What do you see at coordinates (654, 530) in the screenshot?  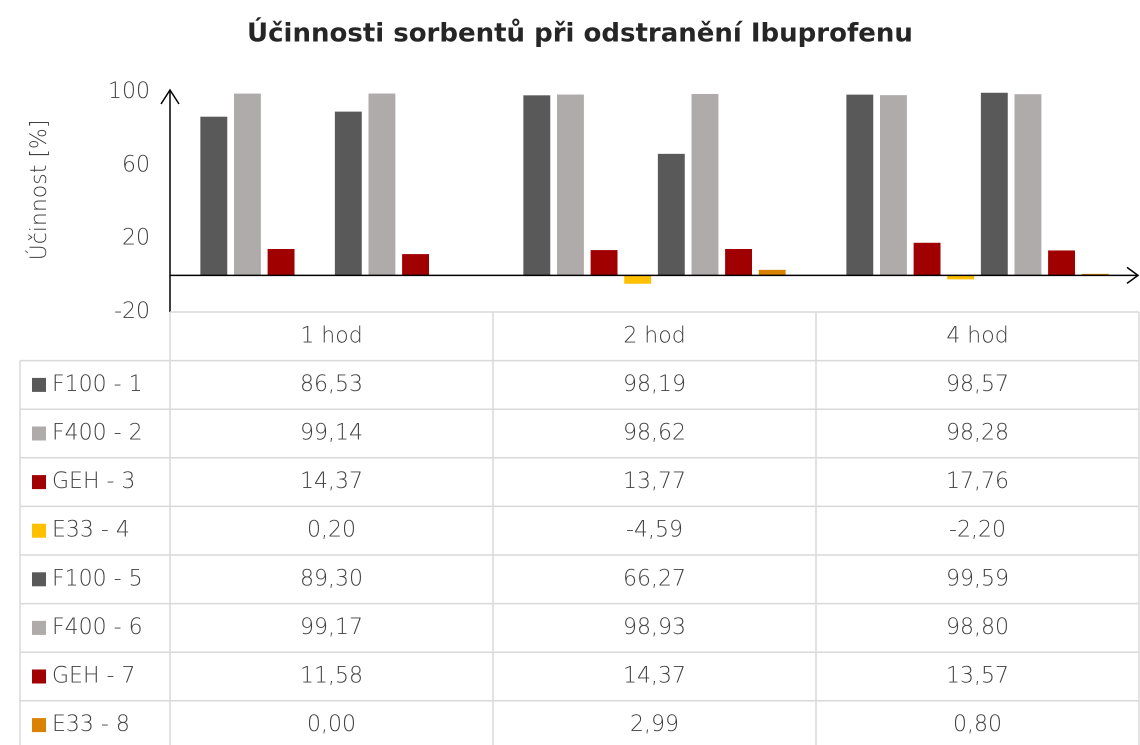 I see `table-cell: -4,59` at bounding box center [654, 530].